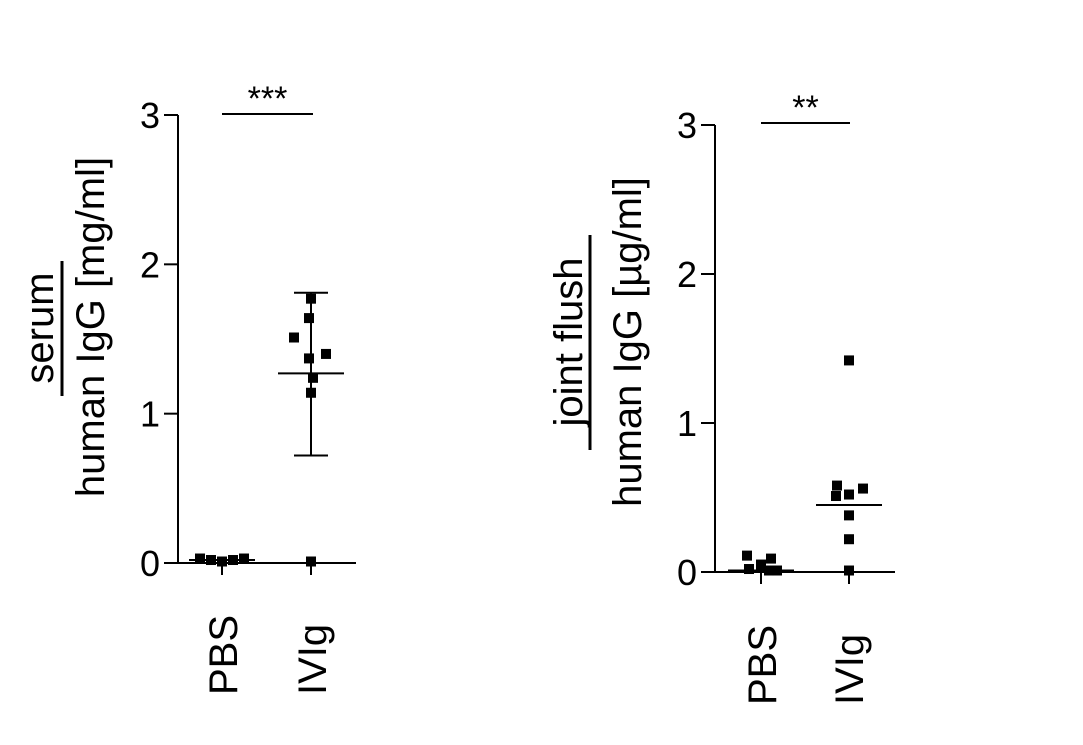  Describe the element at coordinates (786, 341) in the screenshot. I see `joint-flush-plot: 0 1 2 3 **` at that location.